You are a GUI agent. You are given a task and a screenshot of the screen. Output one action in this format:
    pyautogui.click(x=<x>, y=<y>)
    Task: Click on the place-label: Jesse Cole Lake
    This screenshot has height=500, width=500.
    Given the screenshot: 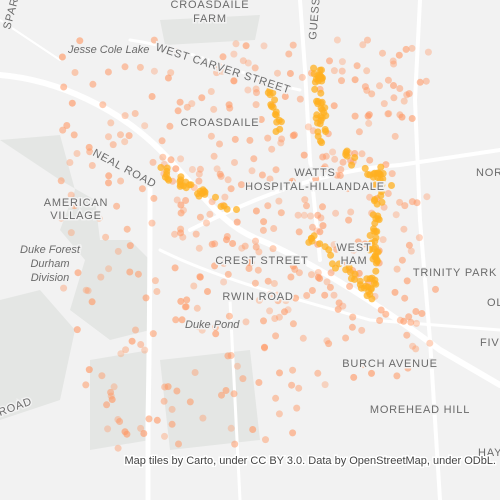 What is the action you would take?
    pyautogui.click(x=108, y=50)
    